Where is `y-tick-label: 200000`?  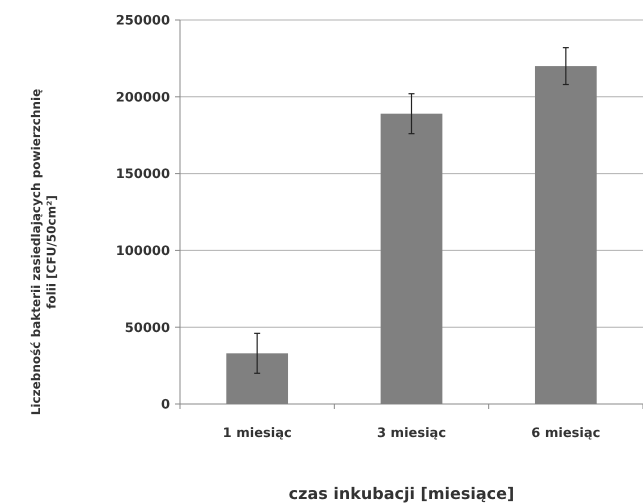 y-tick-label: 200000 is located at coordinates (143, 98).